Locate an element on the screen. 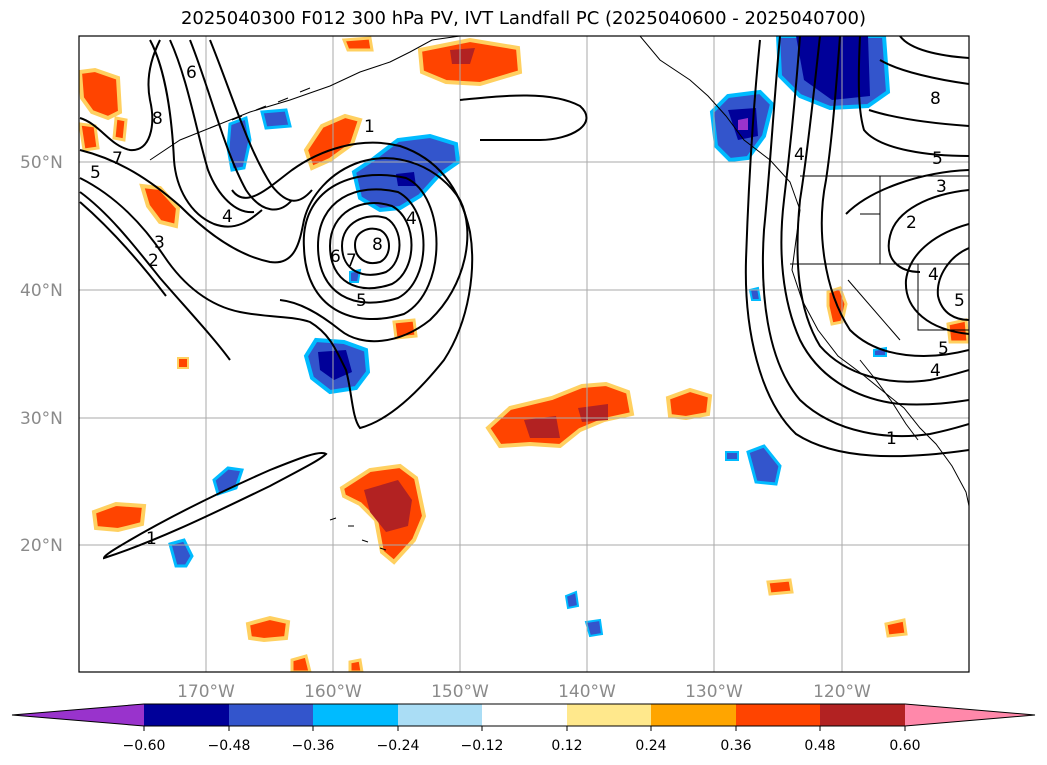 The width and height of the screenshot is (1047, 765). lat-label: 40°N is located at coordinates (41, 291).